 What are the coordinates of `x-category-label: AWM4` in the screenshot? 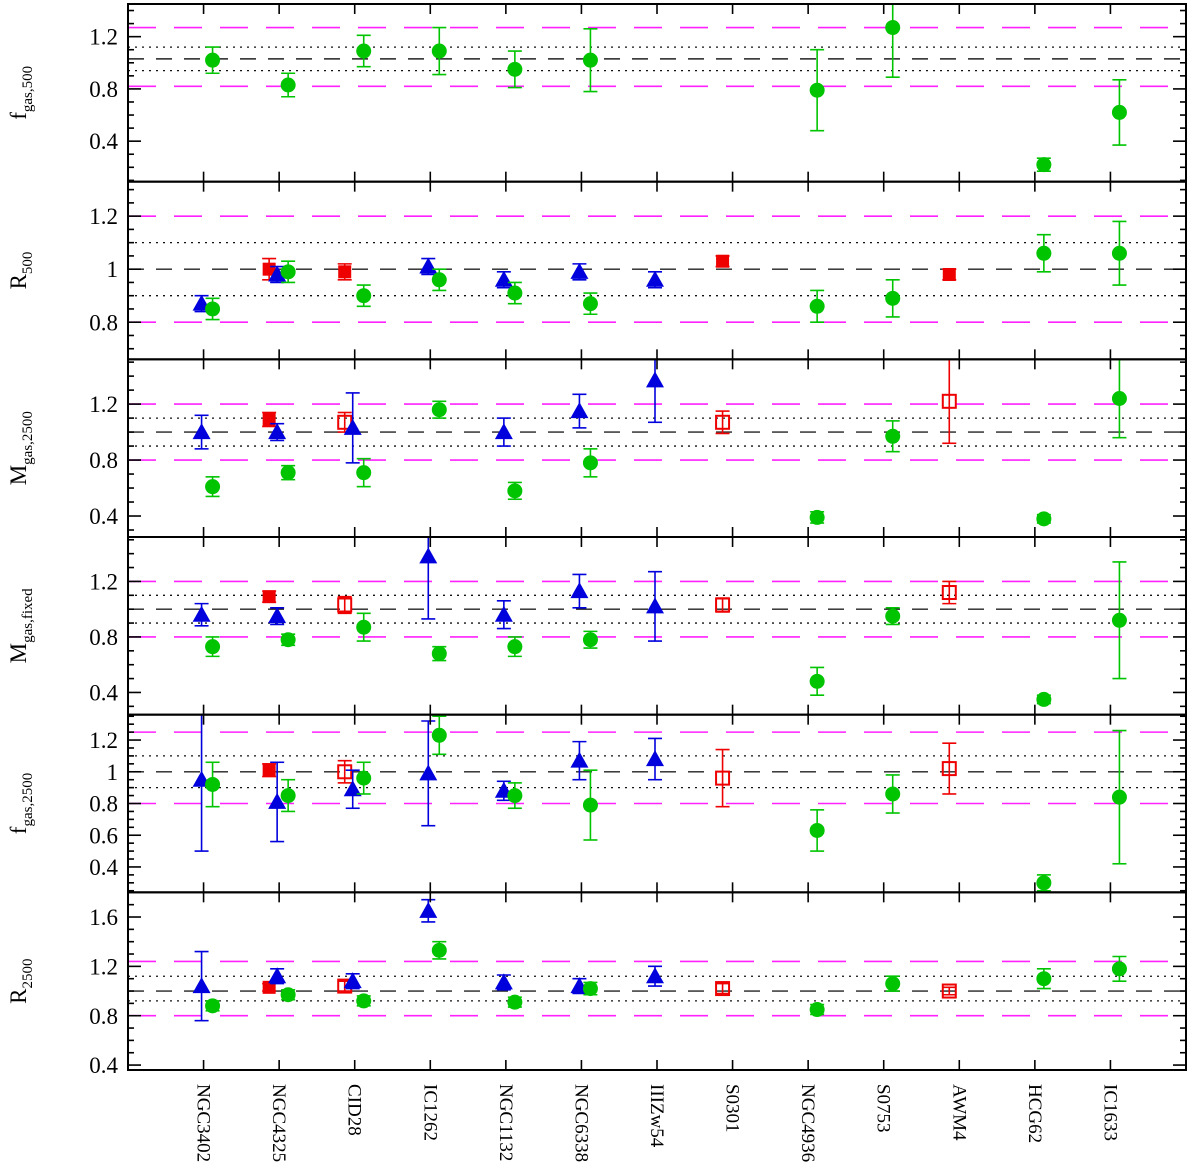 It's located at (958, 1112).